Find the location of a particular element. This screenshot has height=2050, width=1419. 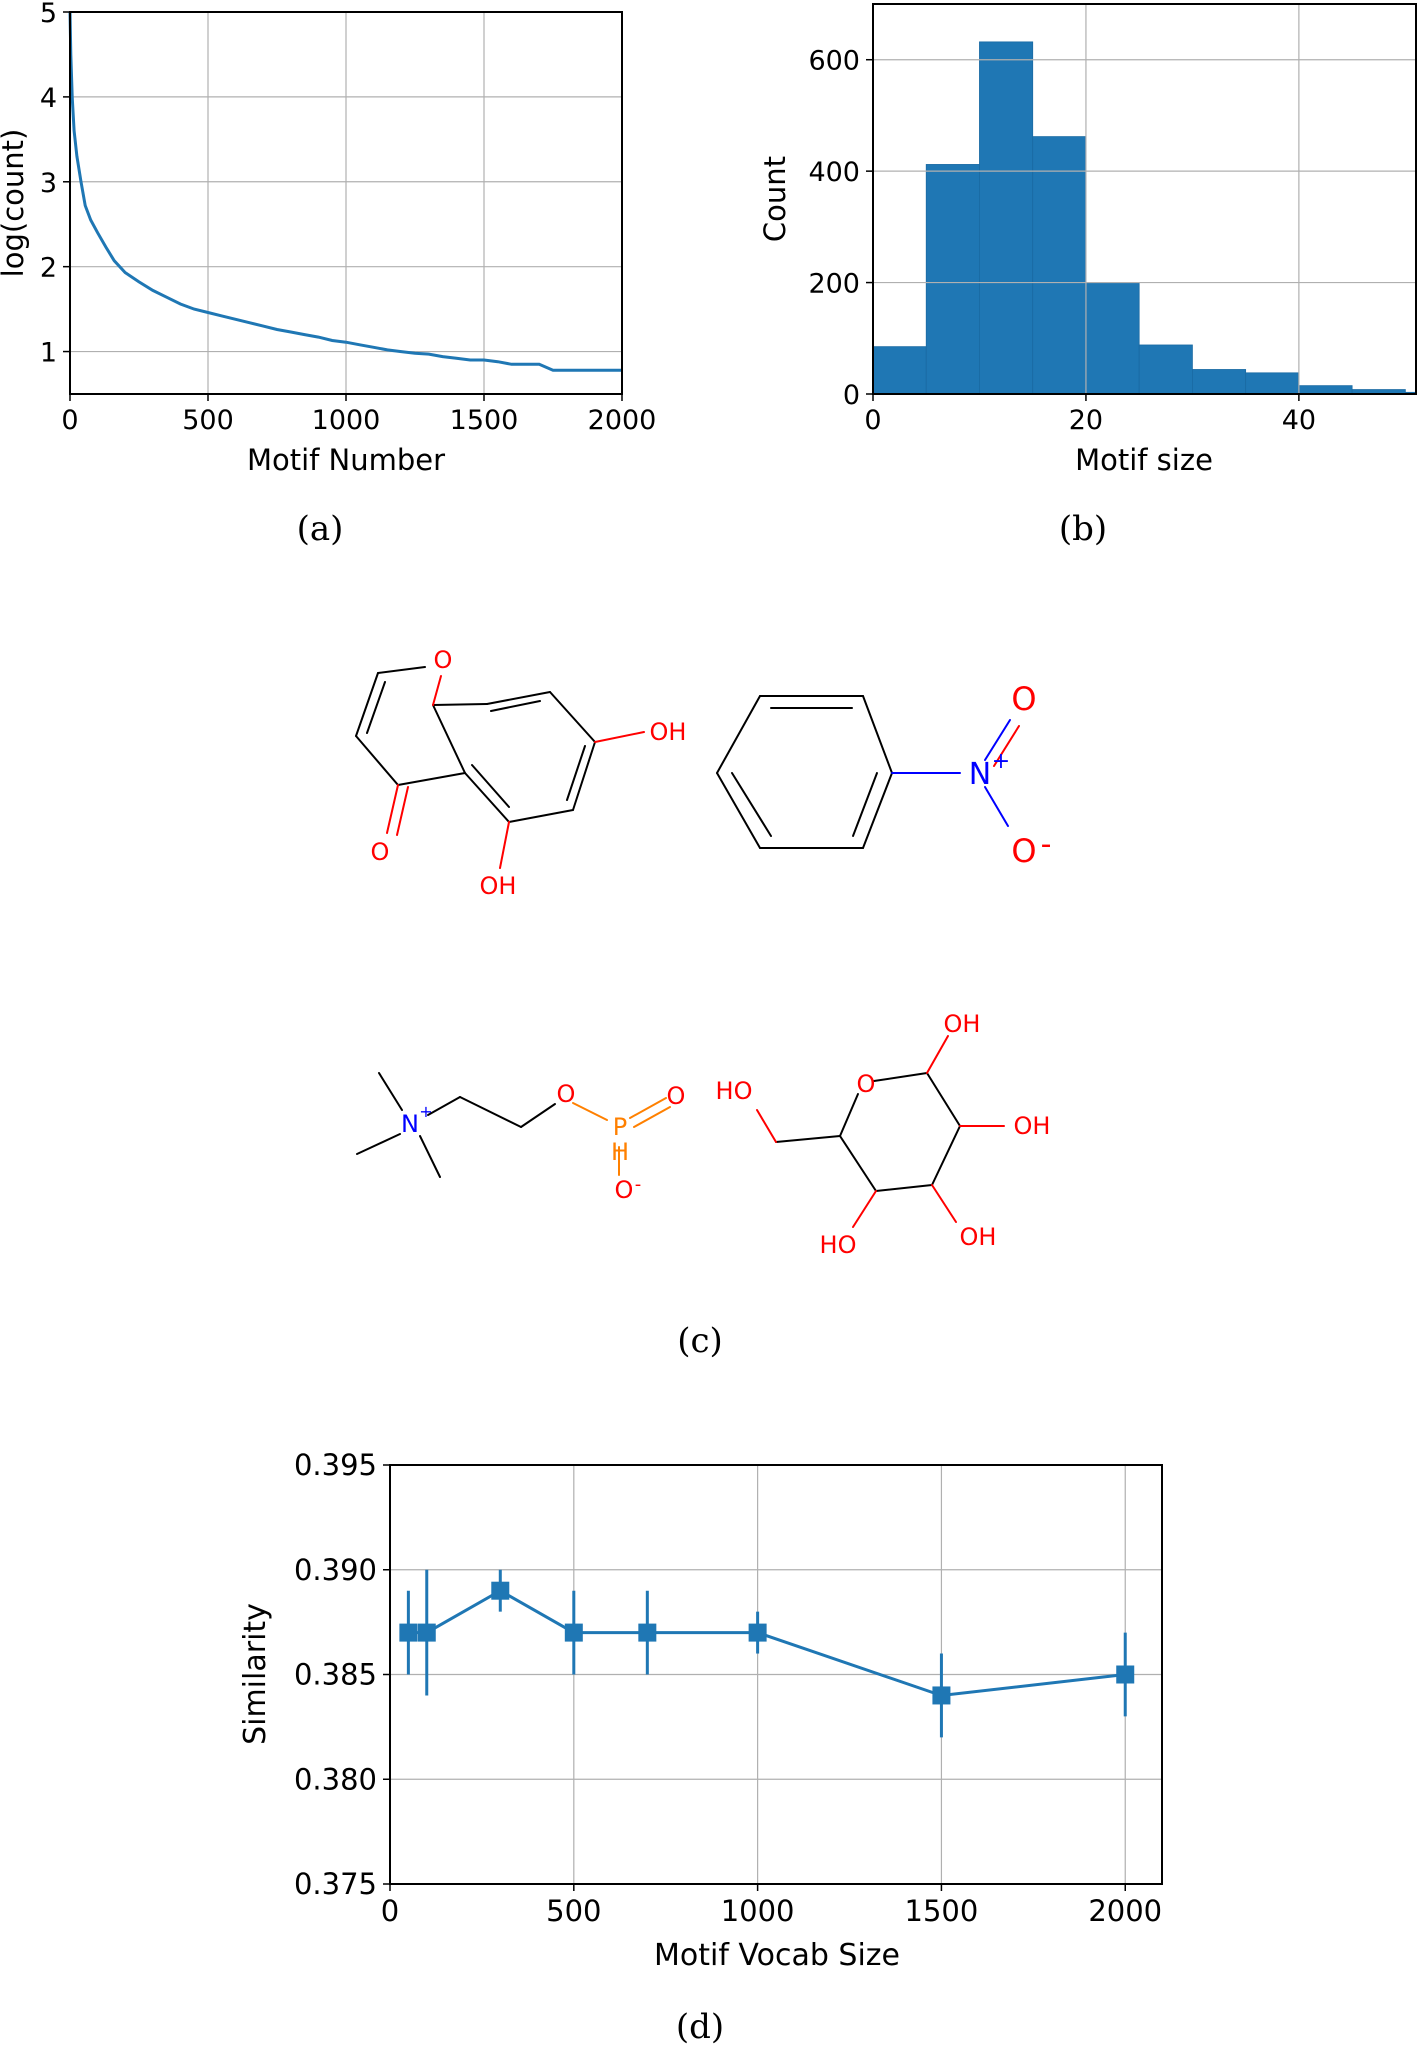

molecule-nitrobenzene: N + O O - is located at coordinates (884, 775).